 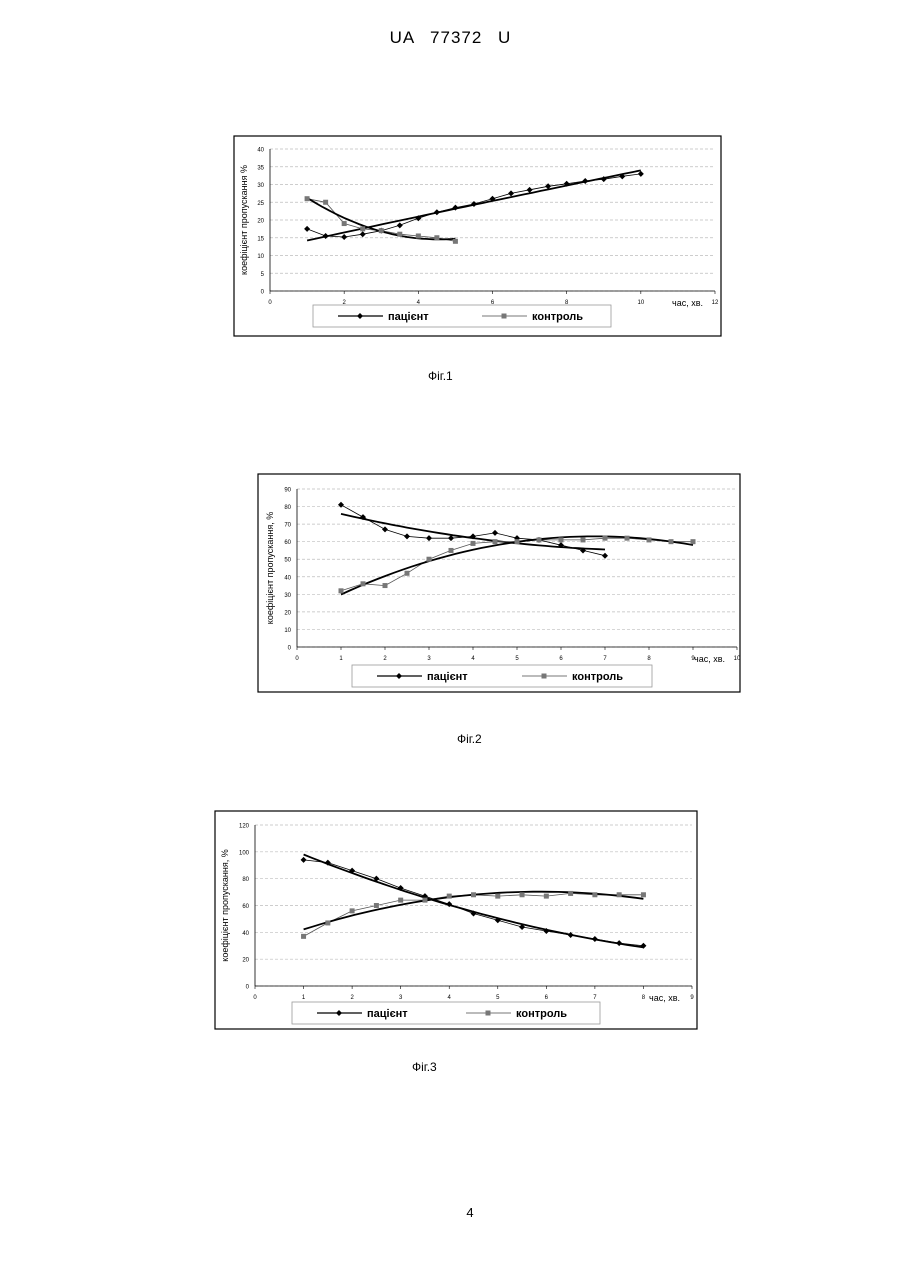 What do you see at coordinates (260, 204) in the screenshot?
I see `y-tick-label: 25` at bounding box center [260, 204].